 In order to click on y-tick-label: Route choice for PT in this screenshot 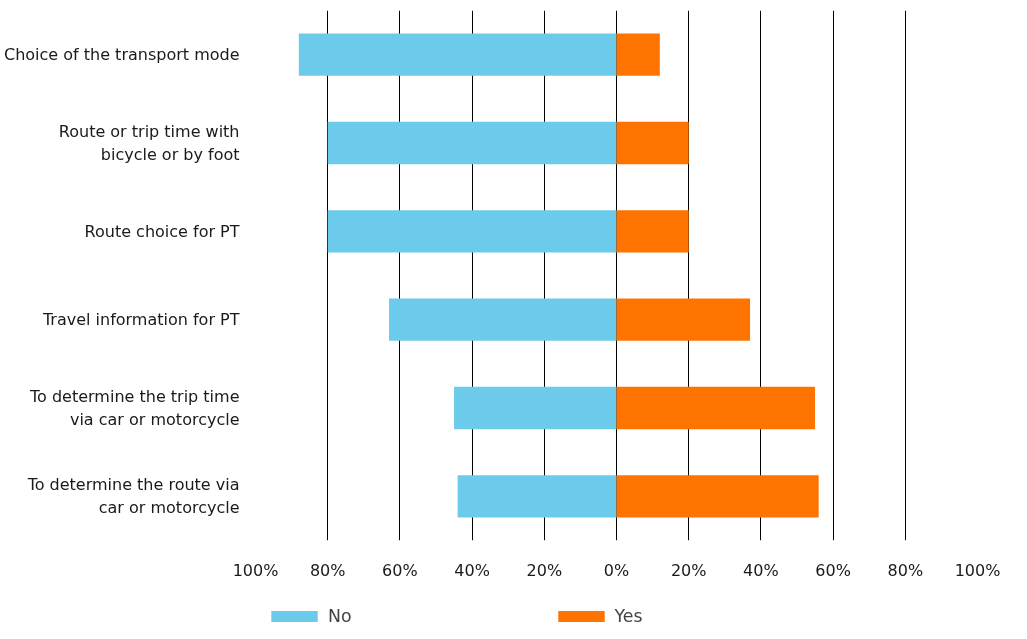, I will do `click(162, 231)`.